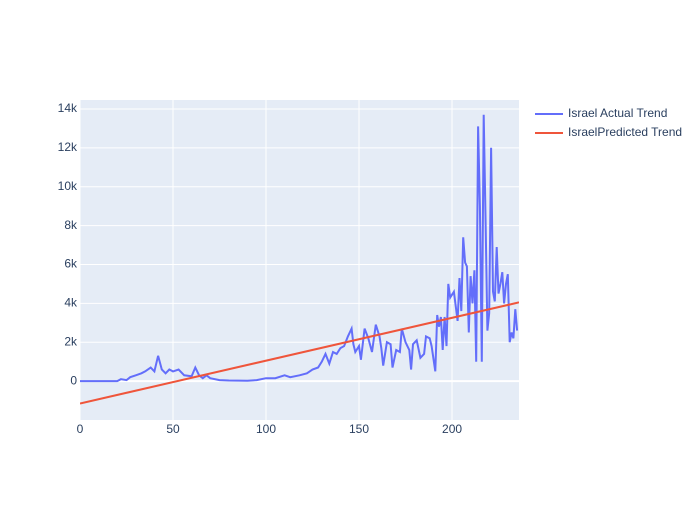 This screenshot has width=700, height=505. Describe the element at coordinates (71, 341) in the screenshot. I see `y-tick-label: 2k` at that location.